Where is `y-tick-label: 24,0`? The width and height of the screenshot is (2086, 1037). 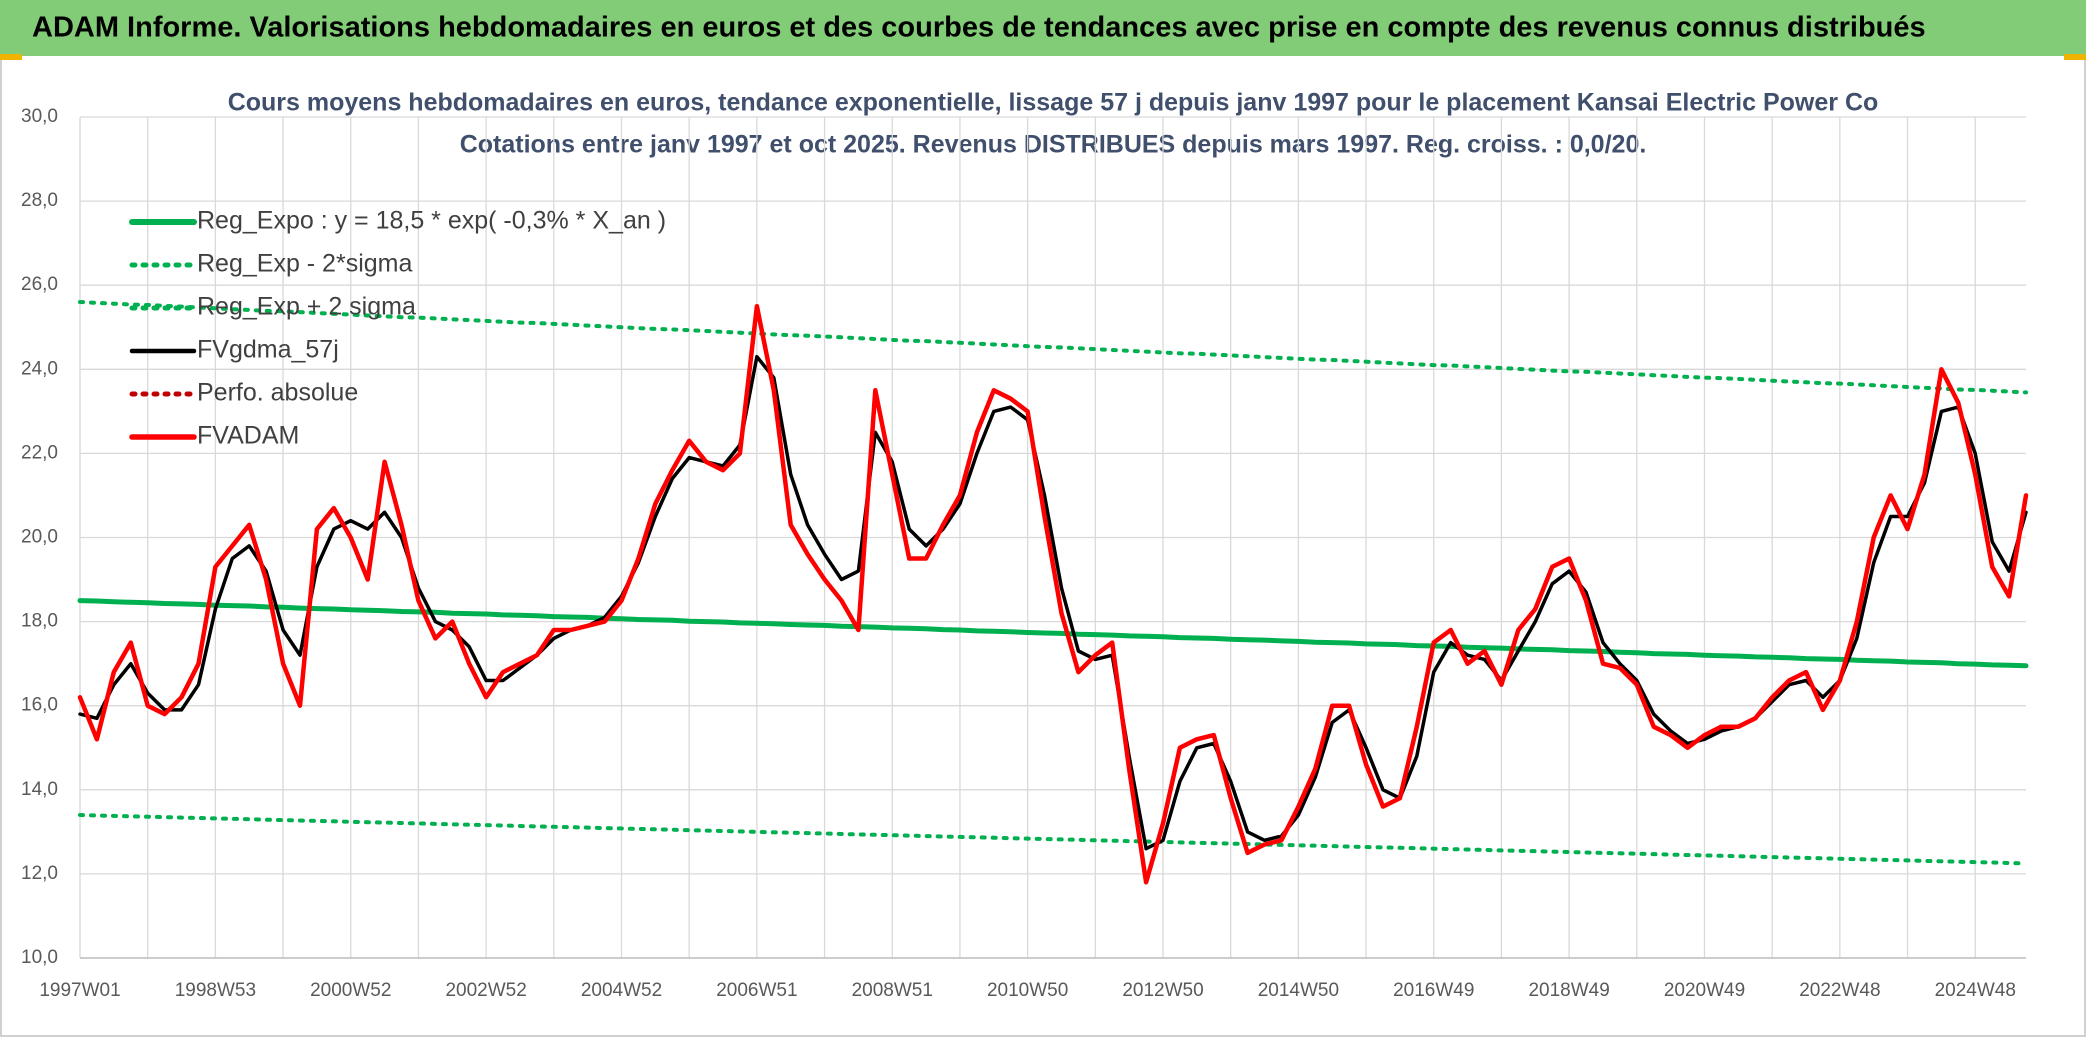
y-tick-label: 24,0 is located at coordinates (39, 368).